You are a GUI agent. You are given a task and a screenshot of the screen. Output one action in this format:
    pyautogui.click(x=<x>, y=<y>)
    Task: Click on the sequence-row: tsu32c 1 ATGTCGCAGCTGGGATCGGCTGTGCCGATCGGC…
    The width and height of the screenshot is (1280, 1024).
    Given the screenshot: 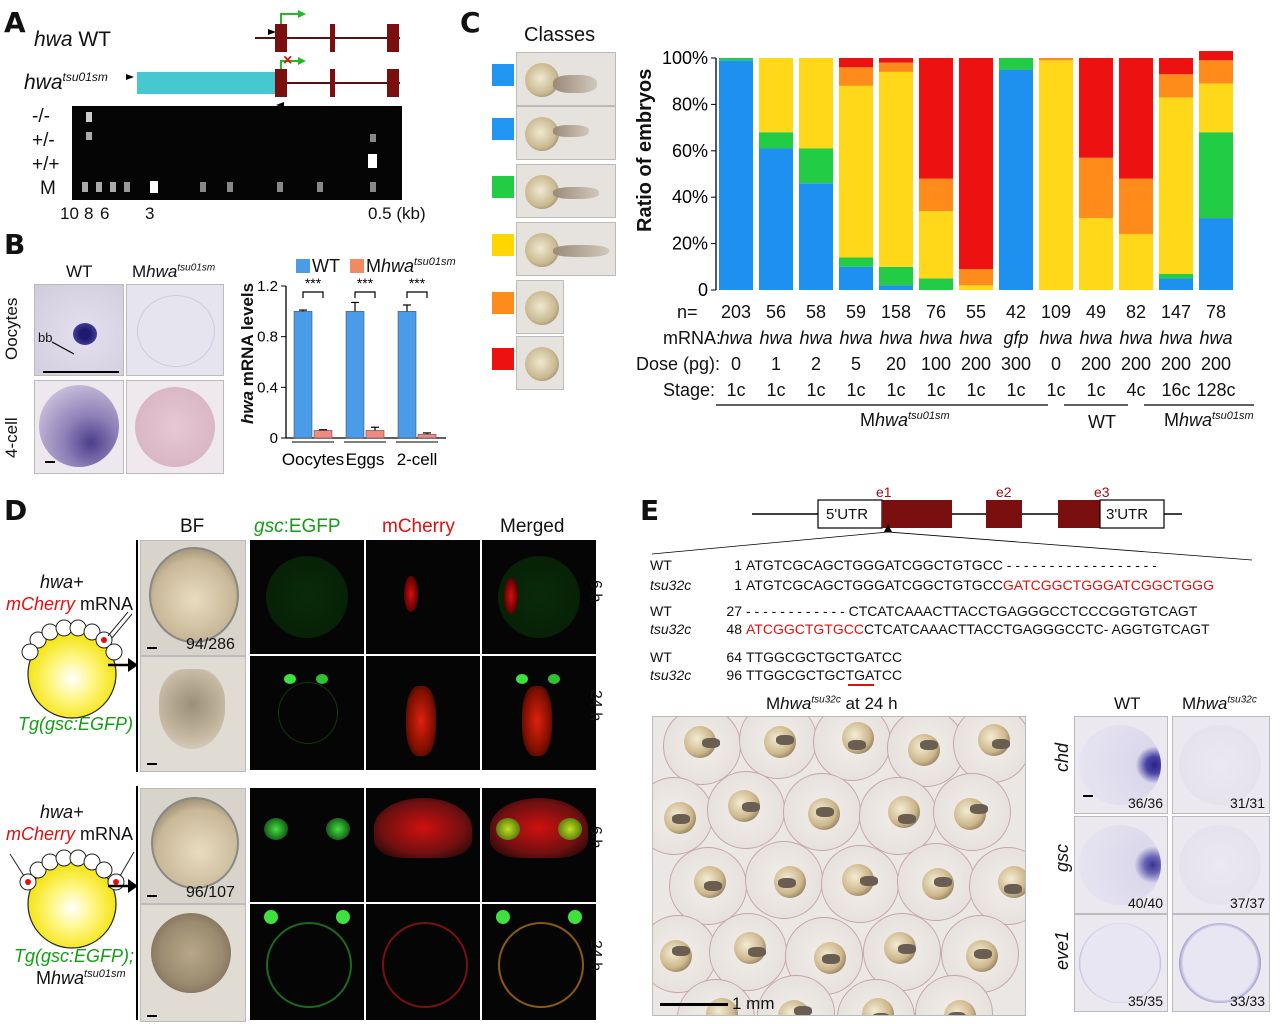 What is the action you would take?
    pyautogui.click(x=932, y=585)
    